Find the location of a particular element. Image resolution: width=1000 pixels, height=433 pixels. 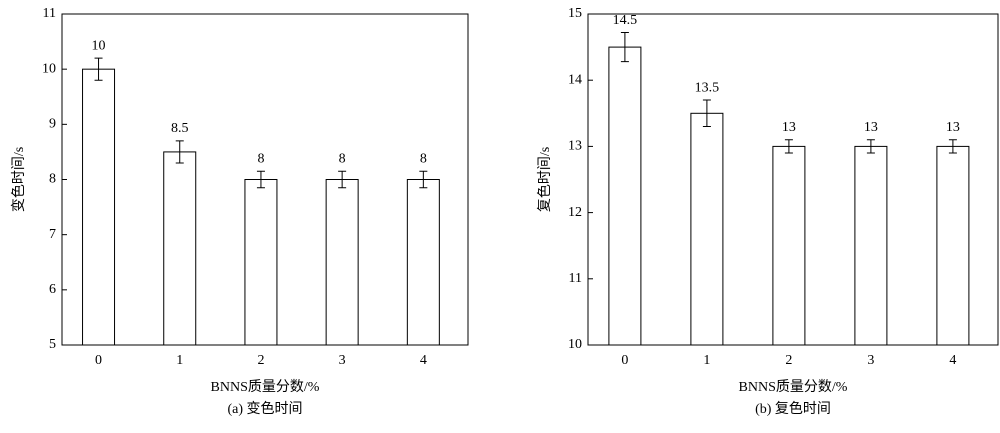

caption: (a) 变色时间 is located at coordinates (264, 408).